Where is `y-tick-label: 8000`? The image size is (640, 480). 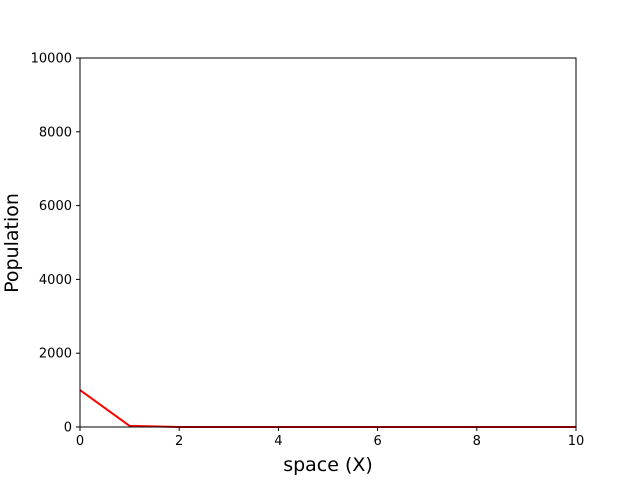 y-tick-label: 8000 is located at coordinates (55, 132).